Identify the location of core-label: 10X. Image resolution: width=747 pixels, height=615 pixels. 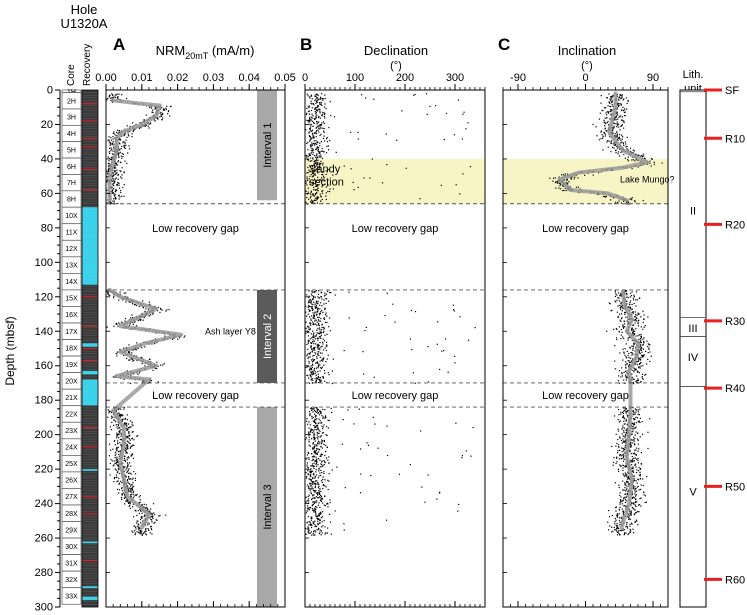
(71, 216).